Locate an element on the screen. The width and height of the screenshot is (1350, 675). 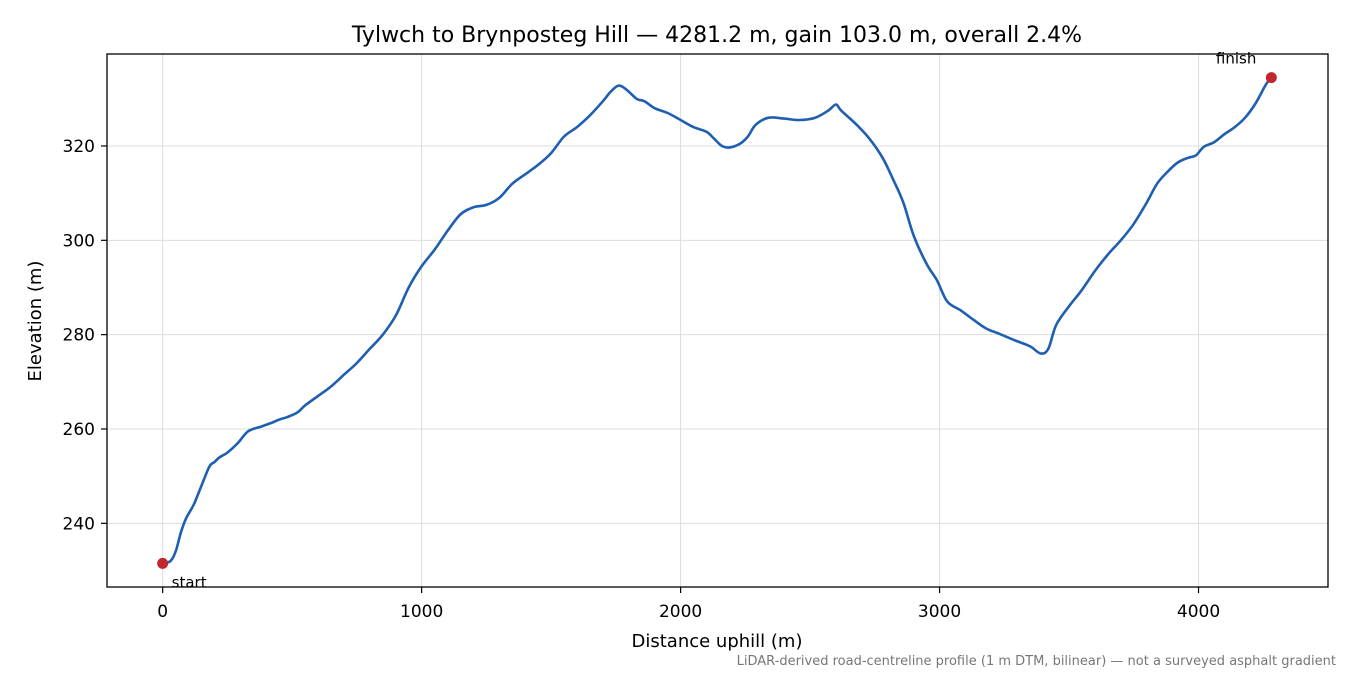
x-tick-label: 3000 is located at coordinates (939, 612).